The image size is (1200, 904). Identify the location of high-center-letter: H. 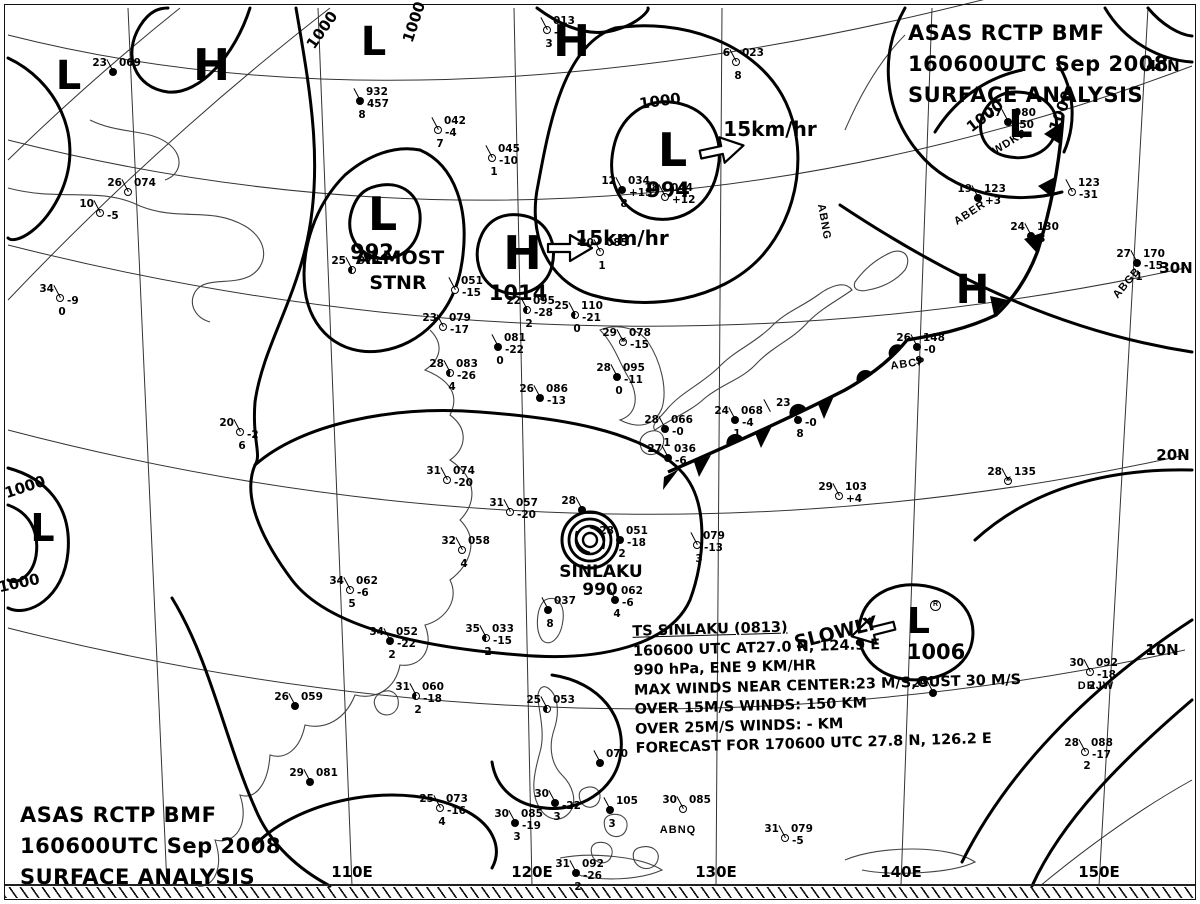
(972, 290).